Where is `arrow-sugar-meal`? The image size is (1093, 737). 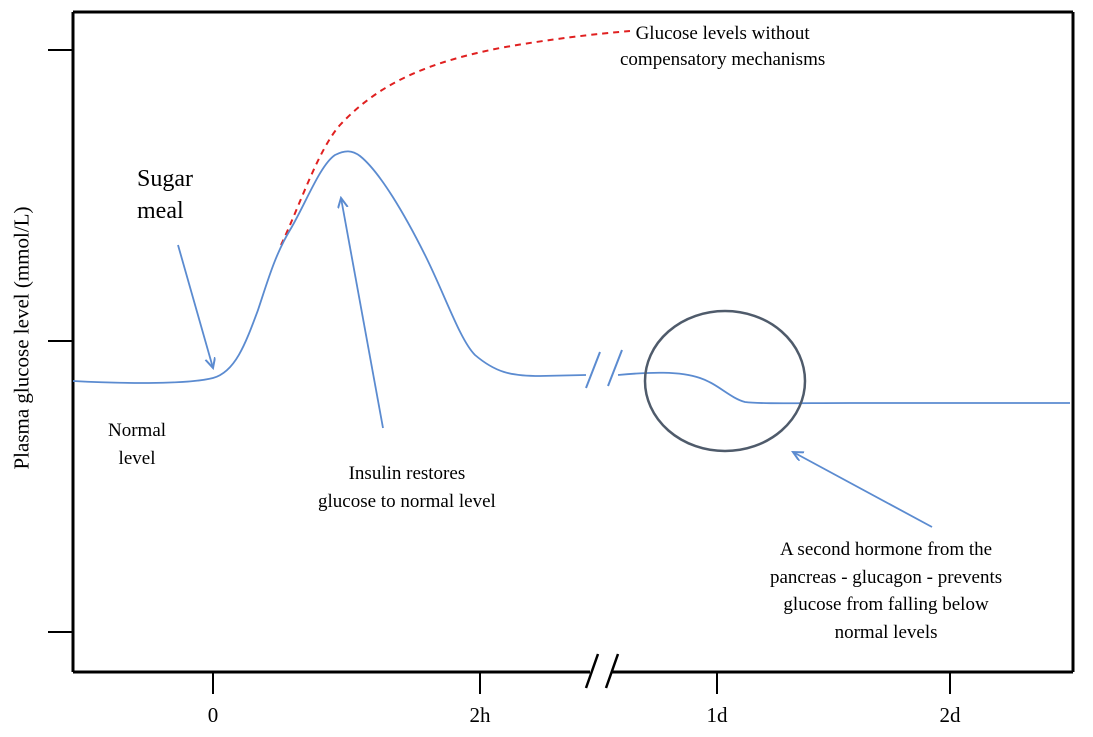 arrow-sugar-meal is located at coordinates (195, 306).